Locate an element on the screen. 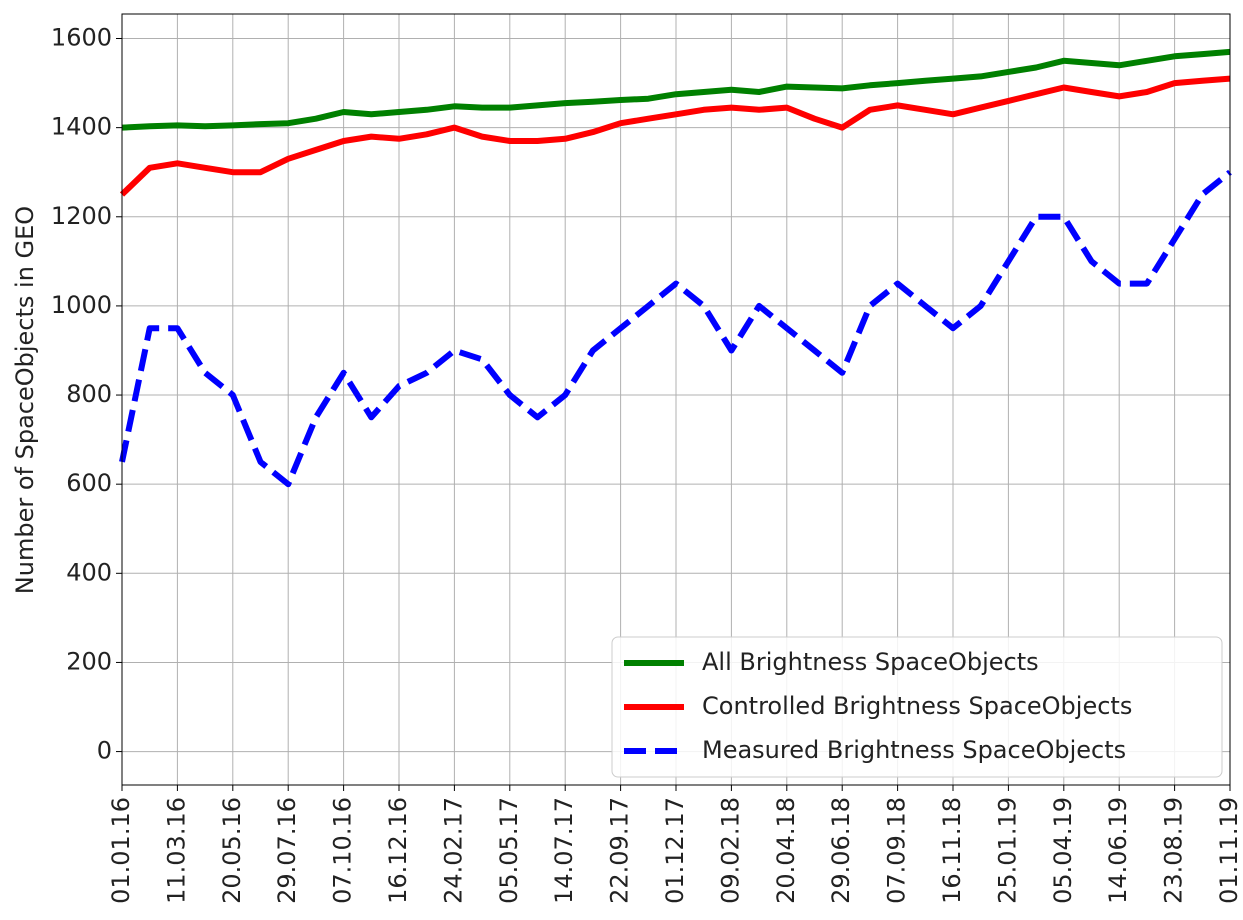 This screenshot has width=1243, height=920. x-tick-label: 24.02.17 is located at coordinates (453, 850).